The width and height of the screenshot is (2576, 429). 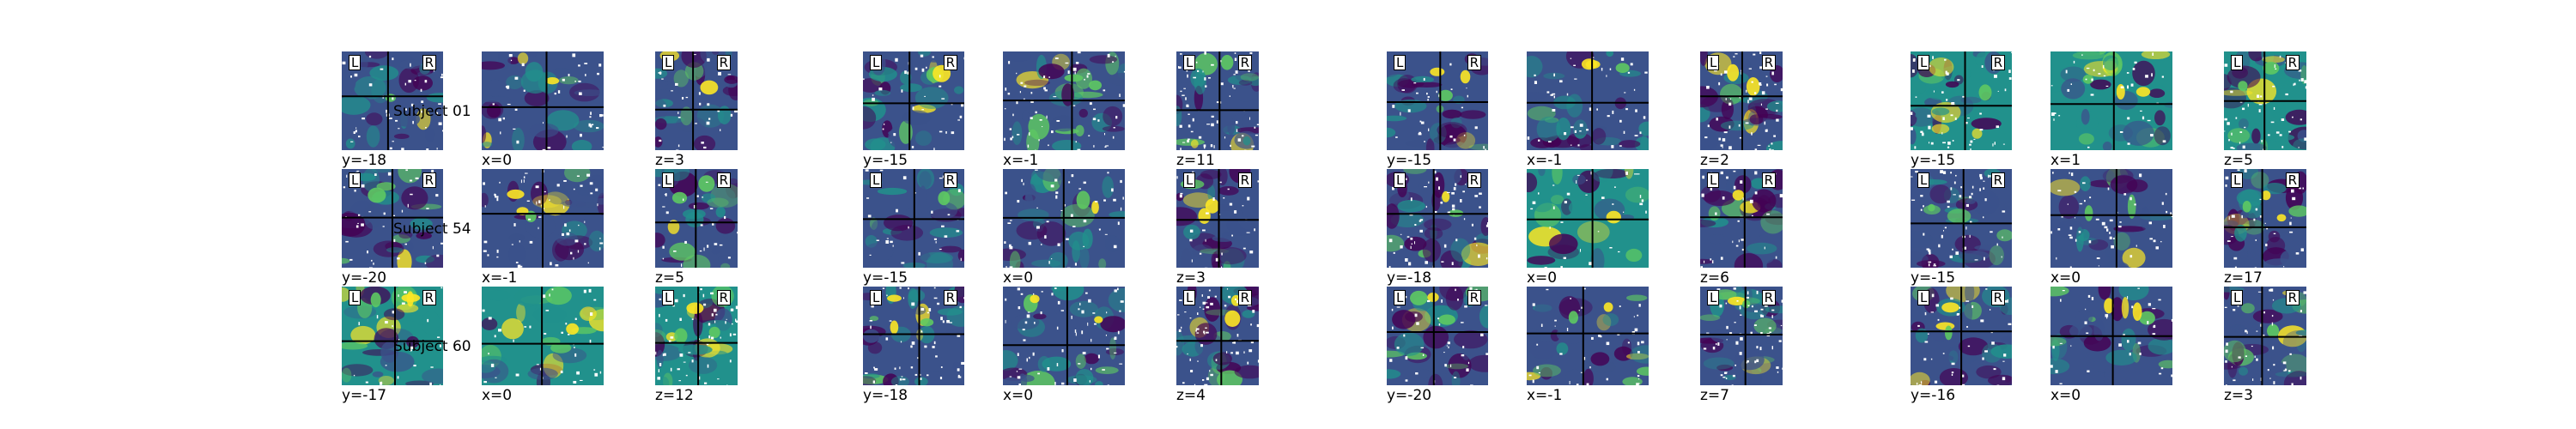 I want to click on brain-slice-panel: z=2 L R, so click(x=1741, y=110).